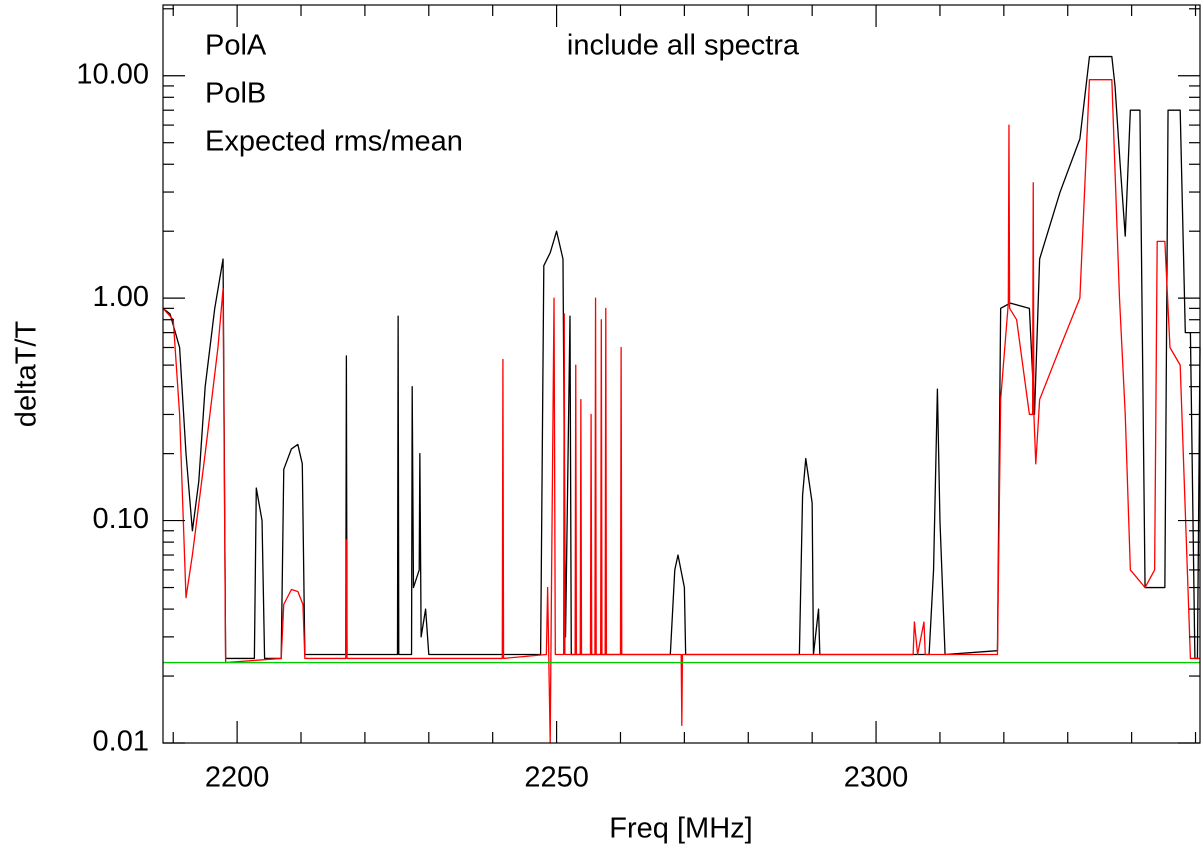  I want to click on y-axis-label: deltaT/T, so click(27, 374).